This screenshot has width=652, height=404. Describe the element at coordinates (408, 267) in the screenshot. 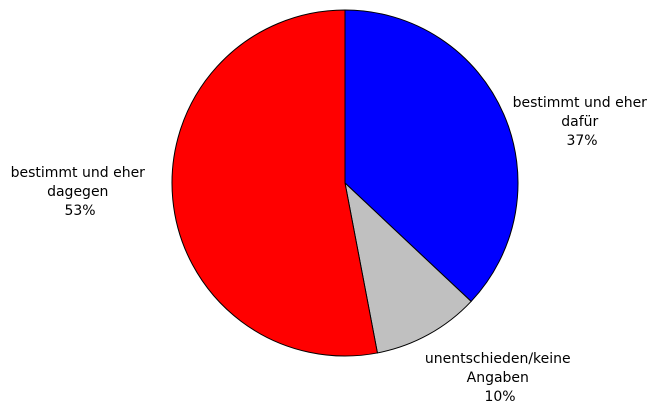

I see `pie-slice-unentschieden` at that location.